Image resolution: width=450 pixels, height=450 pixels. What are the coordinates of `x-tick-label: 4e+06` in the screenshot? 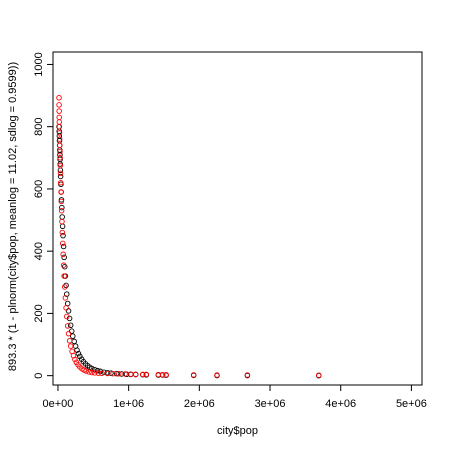 It's located at (340, 404).